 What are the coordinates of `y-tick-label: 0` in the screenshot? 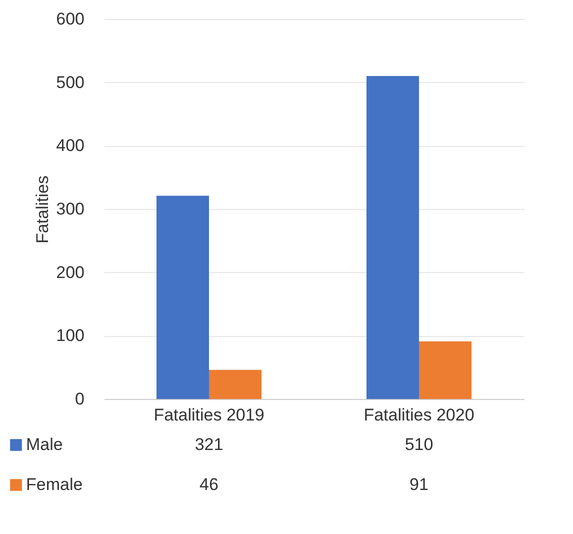 It's located at (79, 399).